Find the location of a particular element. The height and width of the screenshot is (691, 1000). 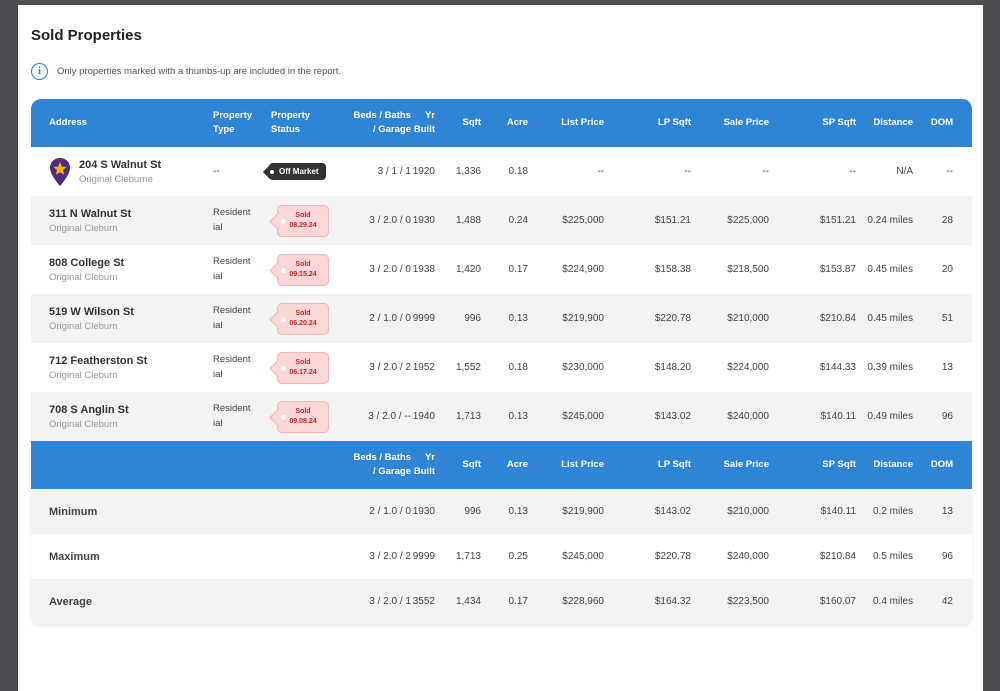

stats-acre: 0.25 is located at coordinates (518, 556).